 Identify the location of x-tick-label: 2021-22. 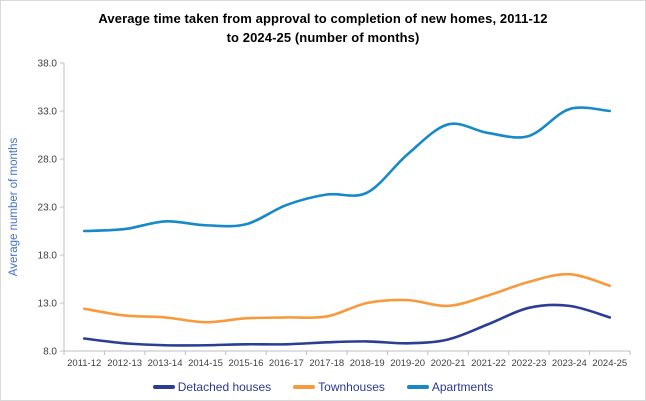
(488, 363).